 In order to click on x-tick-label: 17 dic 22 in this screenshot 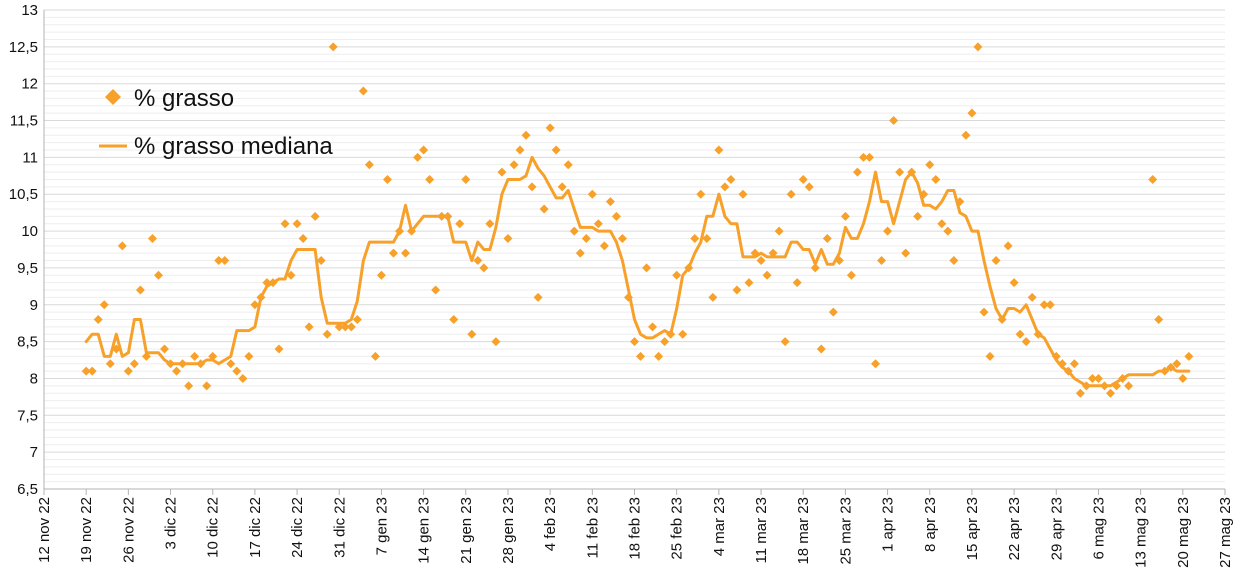, I will do `click(255, 527)`.